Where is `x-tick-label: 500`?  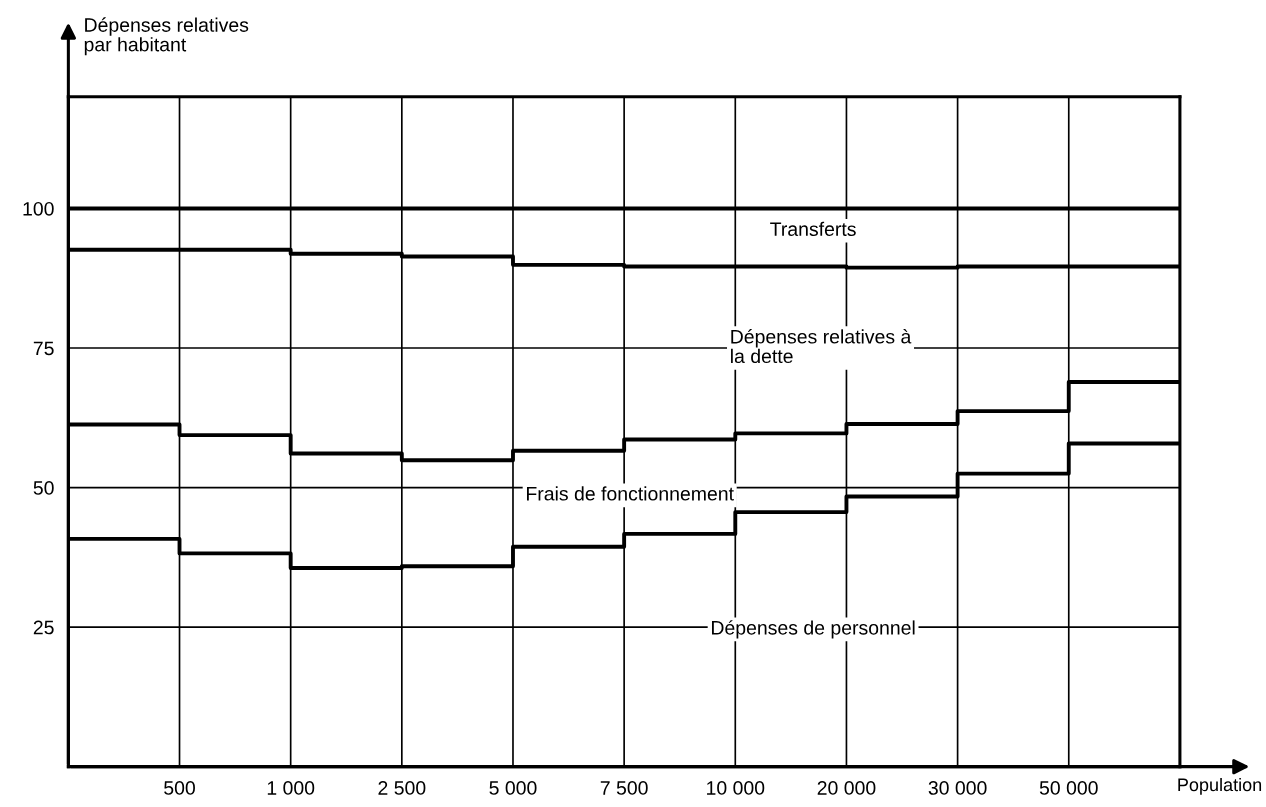 x-tick-label: 500 is located at coordinates (179, 788).